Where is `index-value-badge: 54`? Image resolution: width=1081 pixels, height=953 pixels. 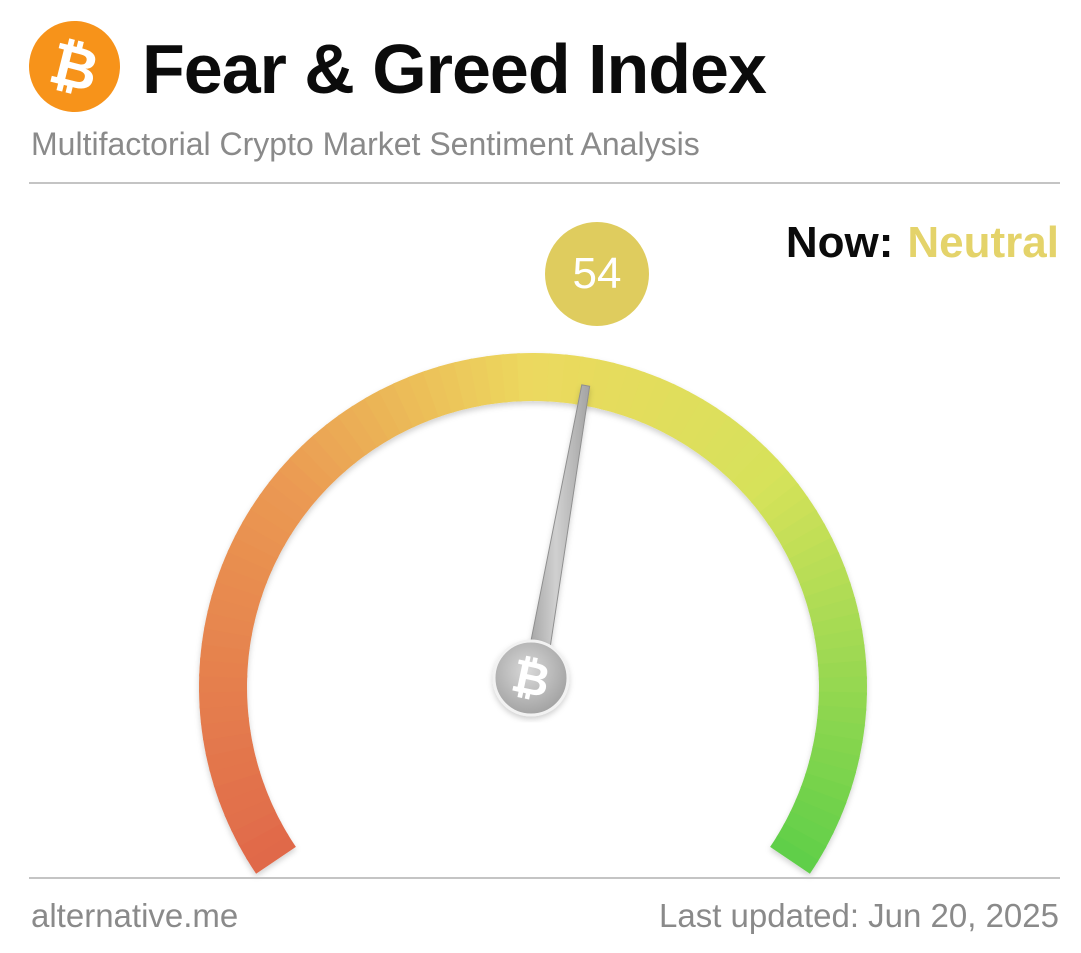
index-value-badge: 54 is located at coordinates (597, 274).